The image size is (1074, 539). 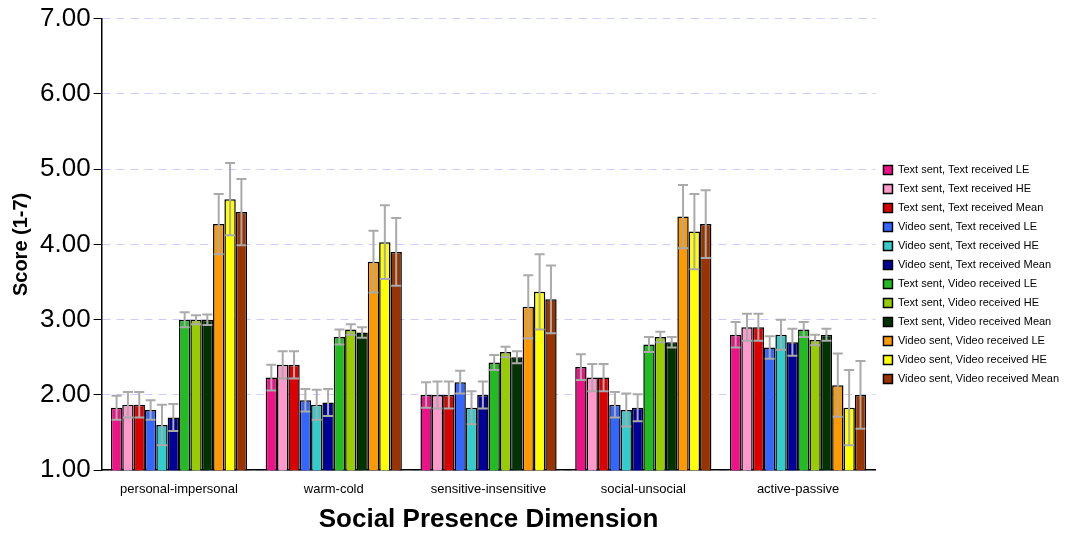 What do you see at coordinates (179, 488) in the screenshot?
I see `x-tick-label: personal-impersonal` at bounding box center [179, 488].